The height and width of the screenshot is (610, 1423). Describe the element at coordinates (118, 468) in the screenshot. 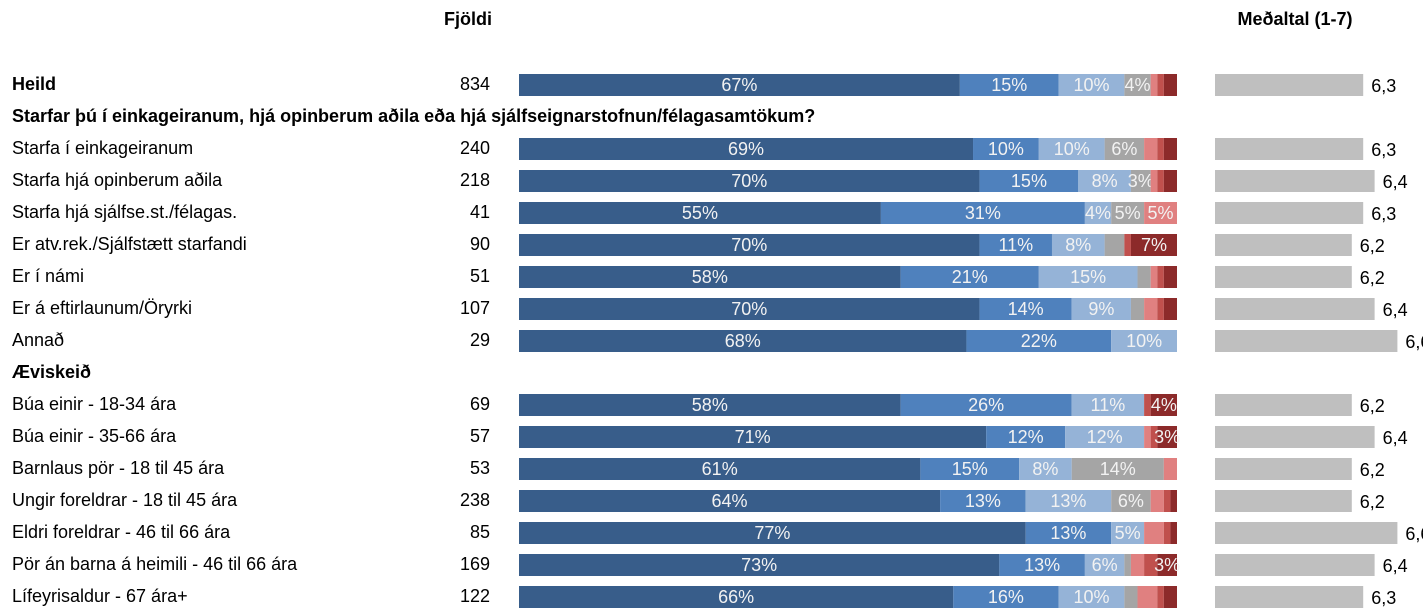

I see `row-label: Barnlaus pör - 18 til 45 ára` at that location.